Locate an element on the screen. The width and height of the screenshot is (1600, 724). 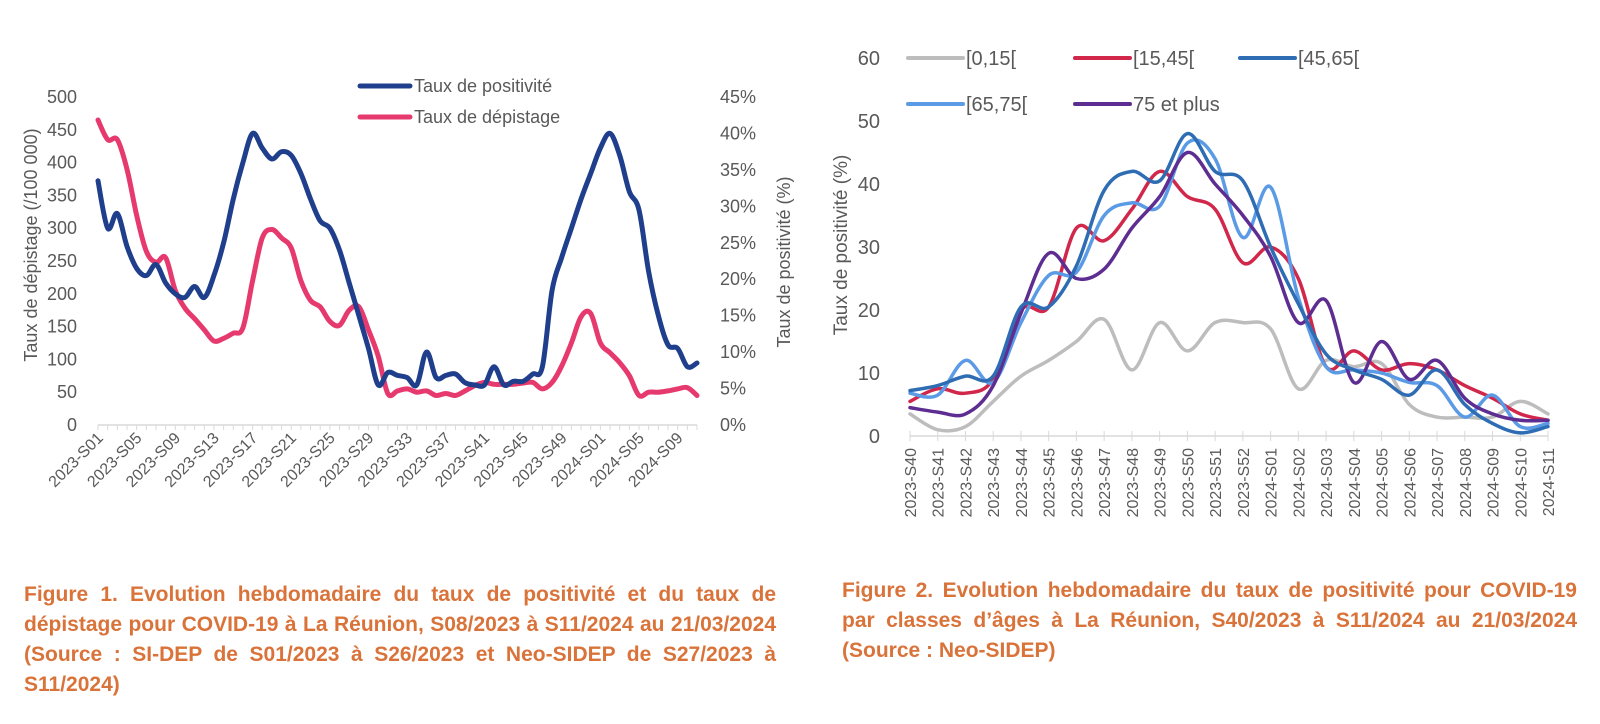
y-tick-label: 20 is located at coordinates (869, 311).